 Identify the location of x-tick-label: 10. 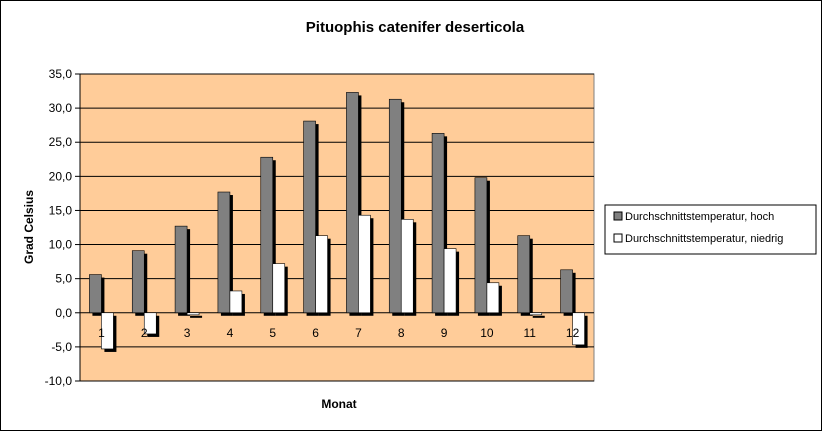
(487, 333).